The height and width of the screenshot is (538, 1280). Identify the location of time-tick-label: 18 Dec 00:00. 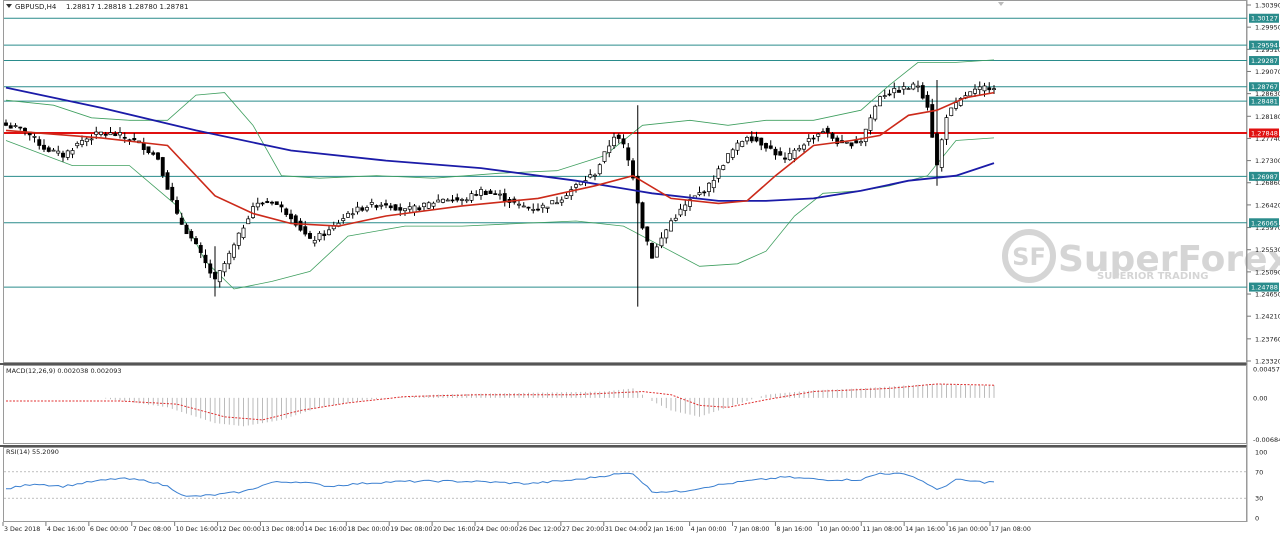
(368, 529).